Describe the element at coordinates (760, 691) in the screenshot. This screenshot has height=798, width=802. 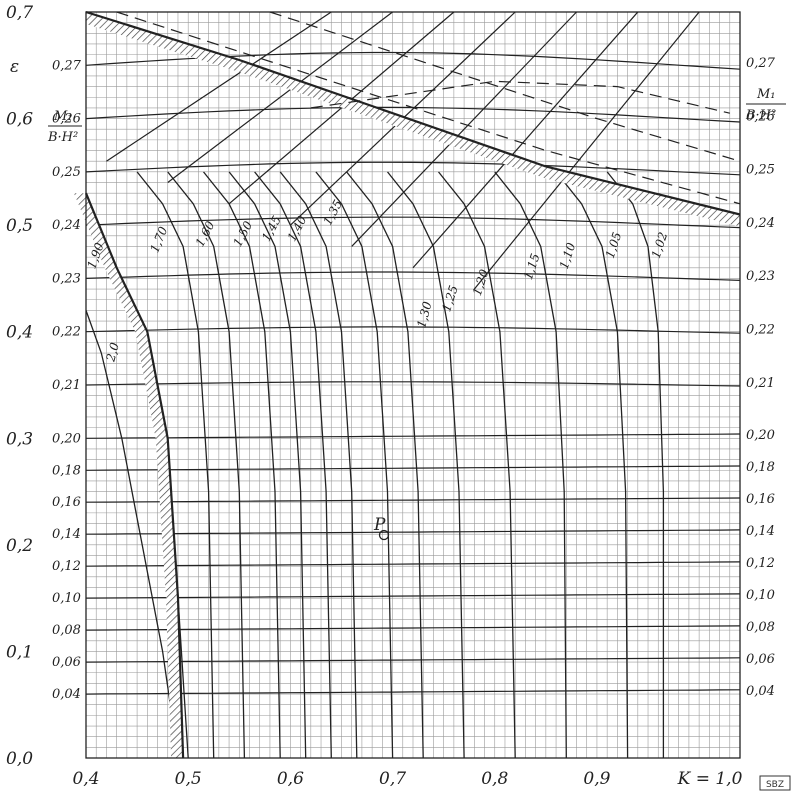
I see `moment-tick-right: 0,04` at that location.